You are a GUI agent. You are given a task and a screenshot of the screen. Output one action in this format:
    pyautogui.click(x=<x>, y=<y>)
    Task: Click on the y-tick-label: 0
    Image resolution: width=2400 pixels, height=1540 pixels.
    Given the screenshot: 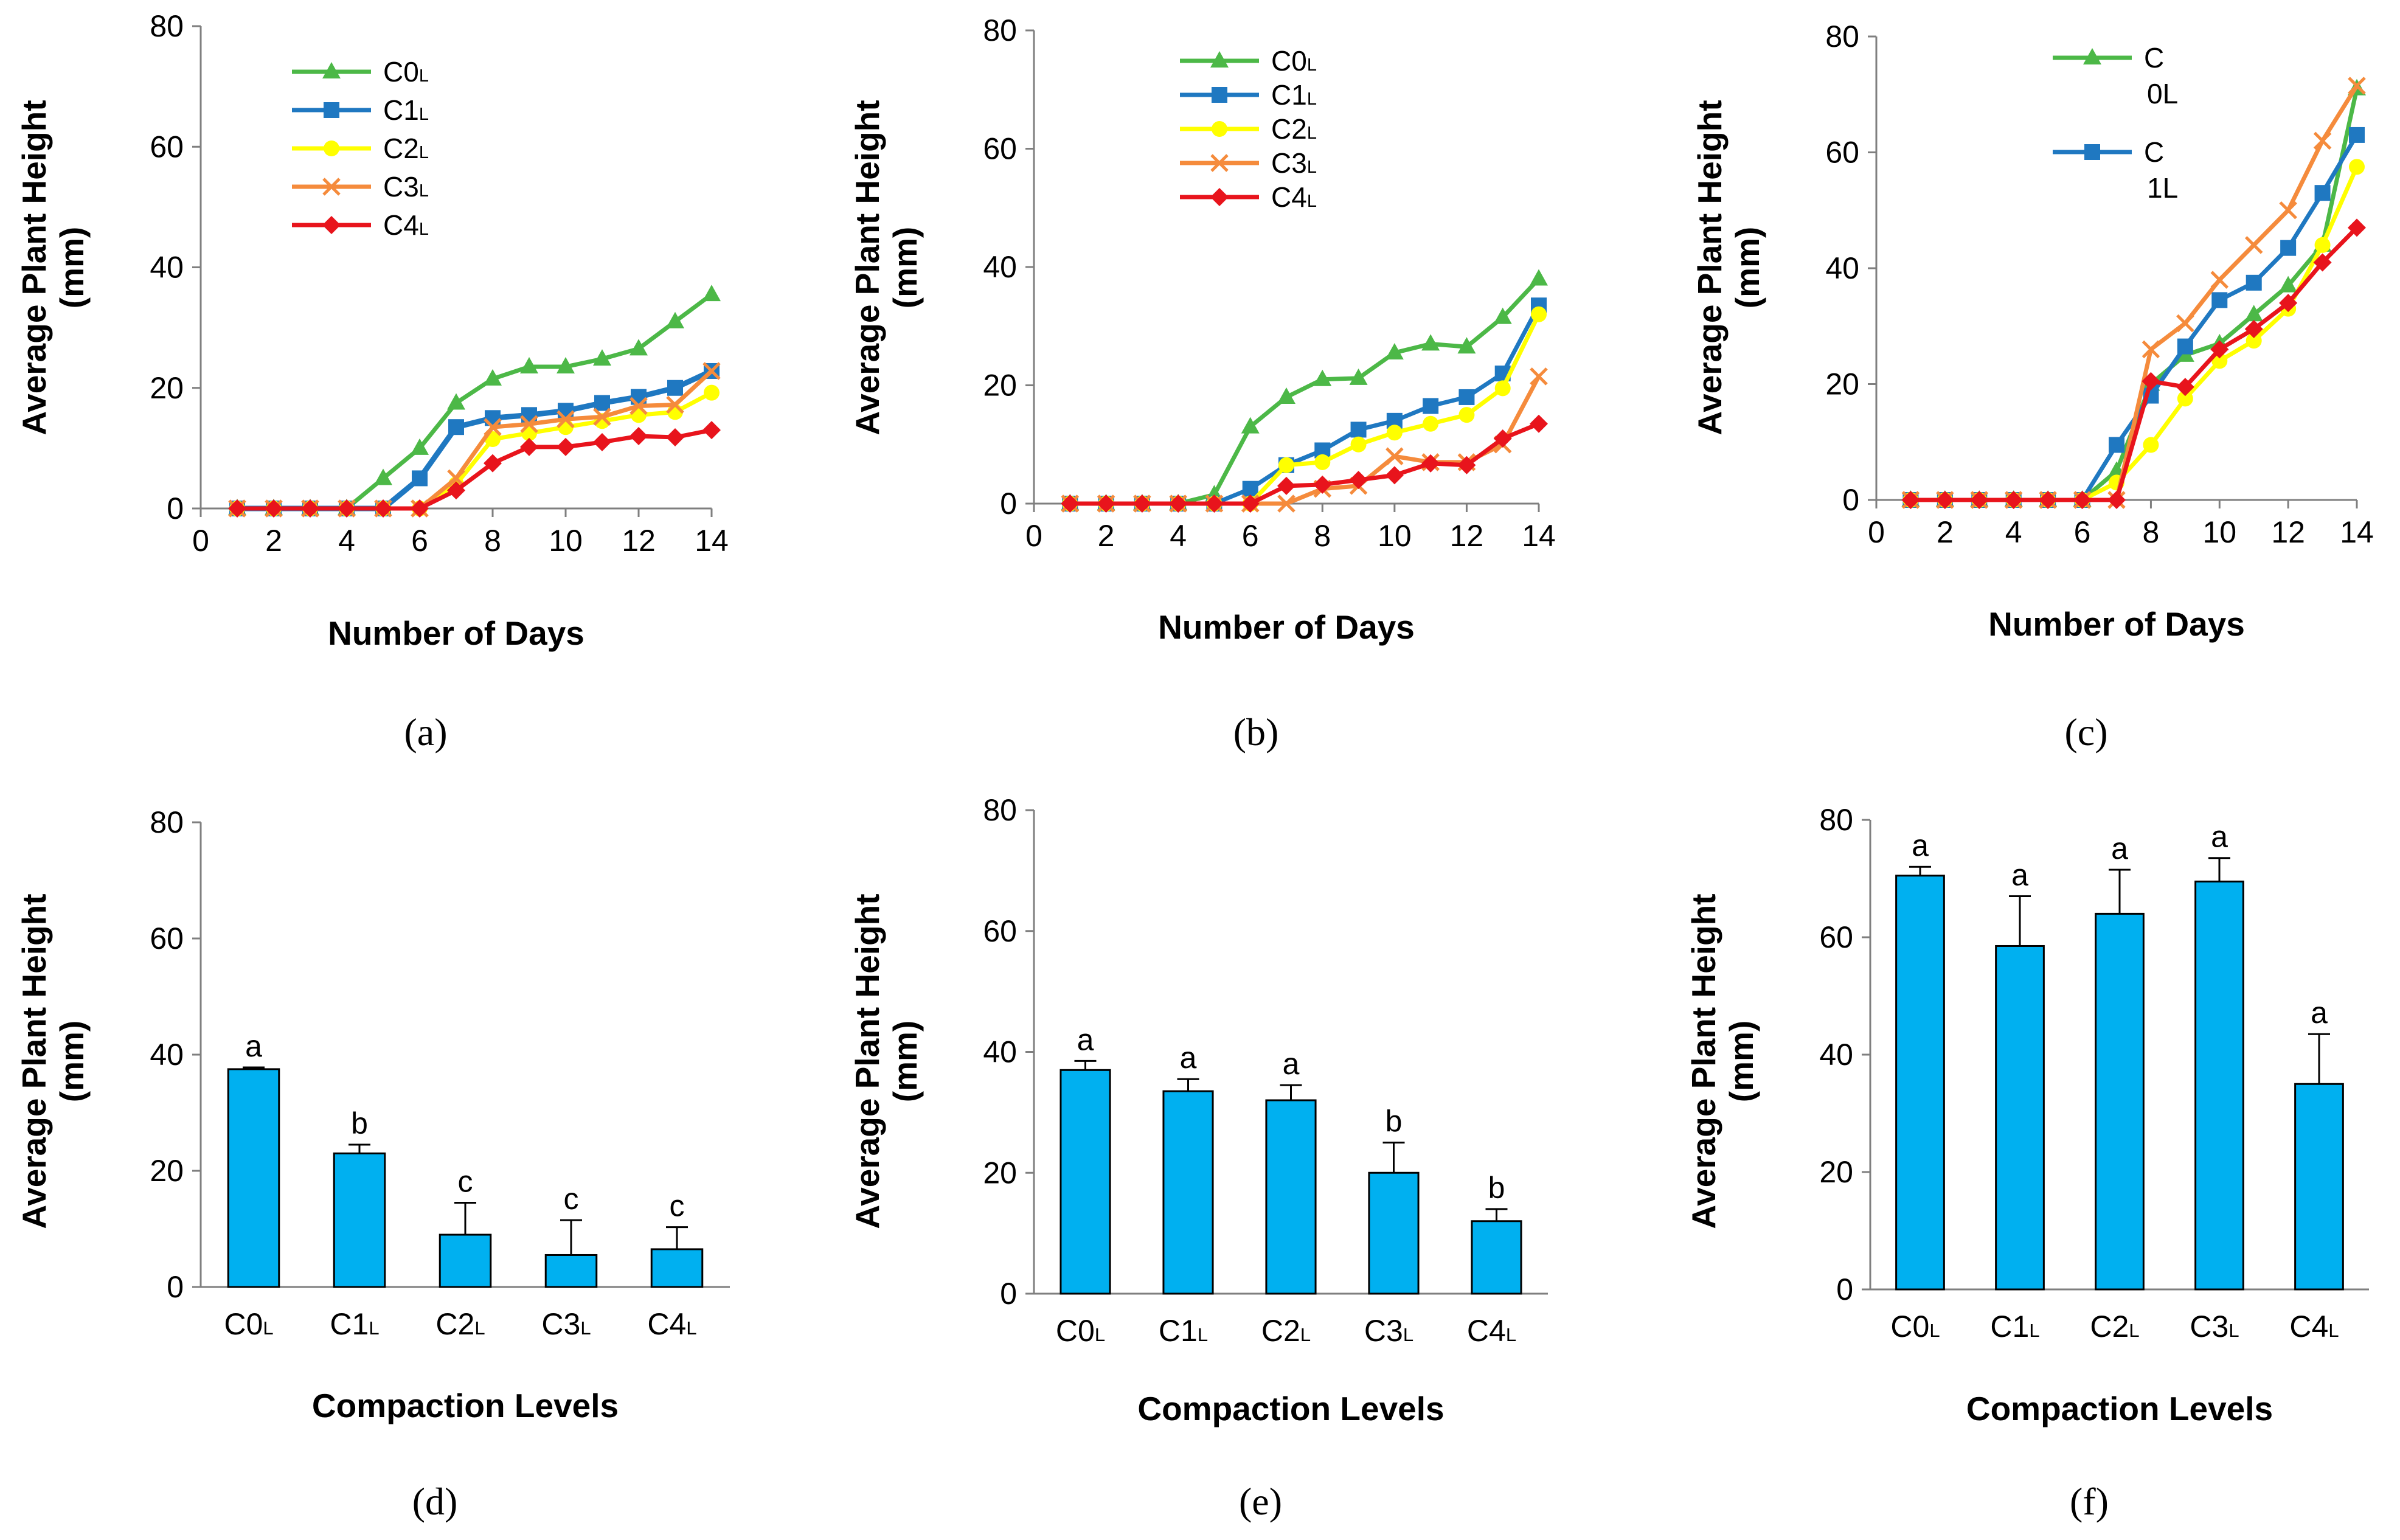 What is the action you would take?
    pyautogui.click(x=1008, y=1294)
    